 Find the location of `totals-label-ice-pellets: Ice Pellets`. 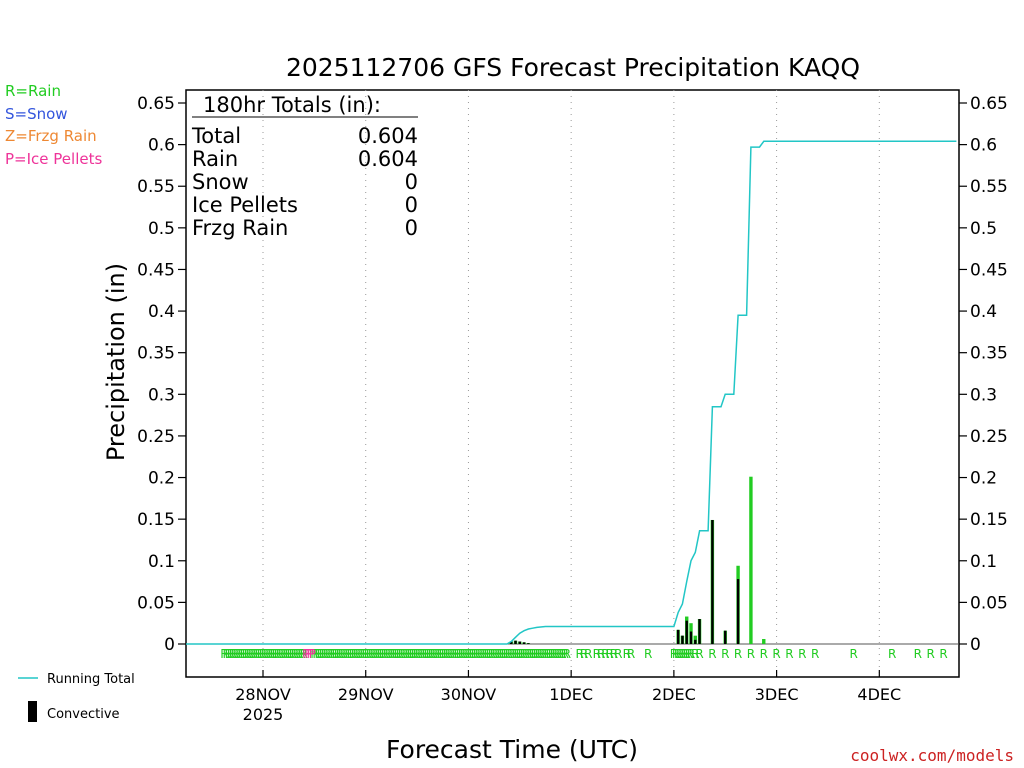

totals-label-ice-pellets: Ice Pellets is located at coordinates (245, 205).